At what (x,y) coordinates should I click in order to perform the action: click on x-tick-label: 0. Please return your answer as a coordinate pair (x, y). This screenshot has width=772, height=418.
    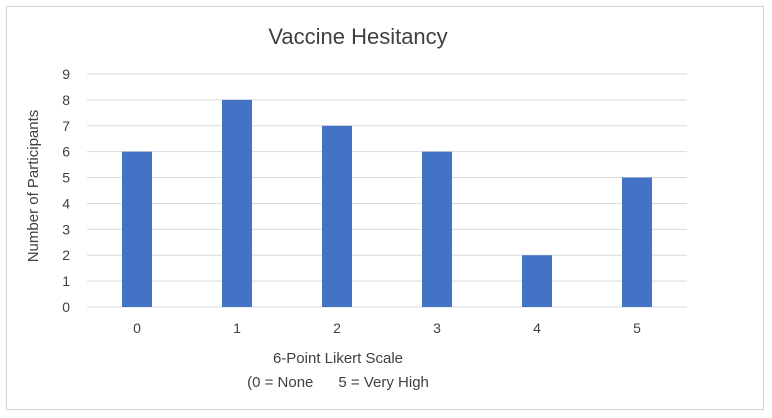
    Looking at the image, I should click on (137, 328).